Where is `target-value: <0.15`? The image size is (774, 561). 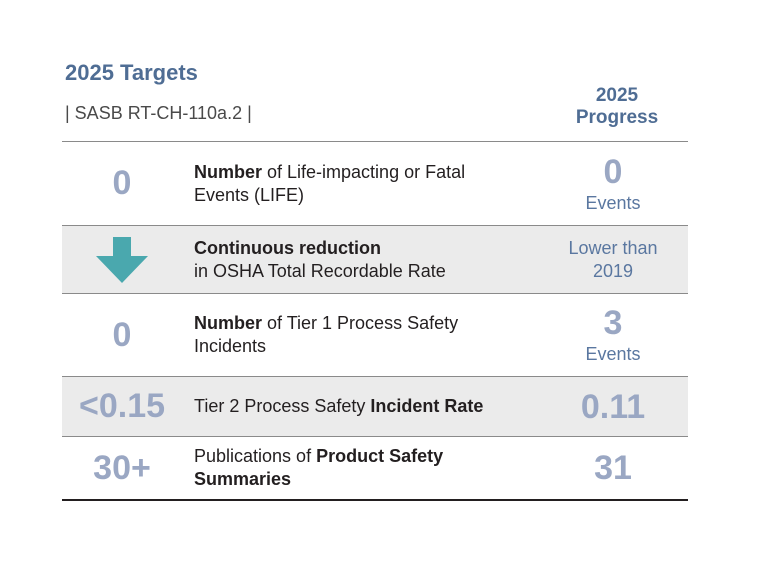
target-value: <0.15 is located at coordinates (122, 406).